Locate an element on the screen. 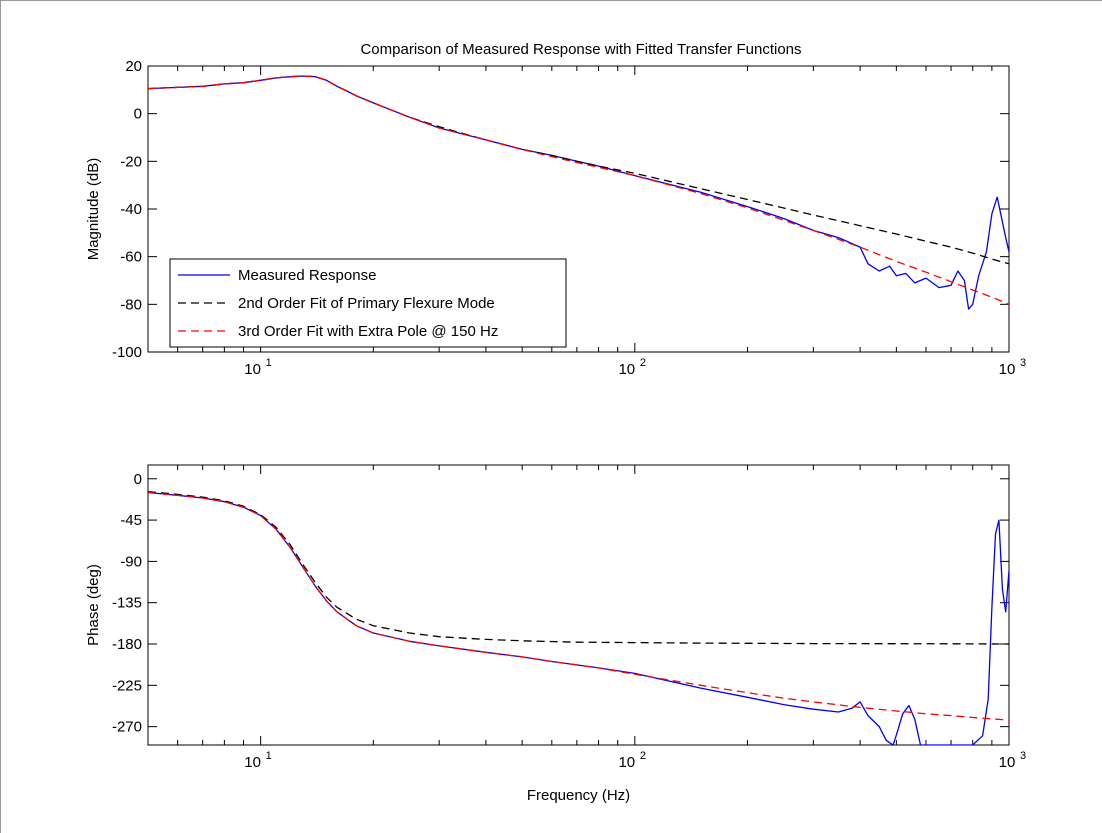  legend-label-0: Measured Response is located at coordinates (307, 275).